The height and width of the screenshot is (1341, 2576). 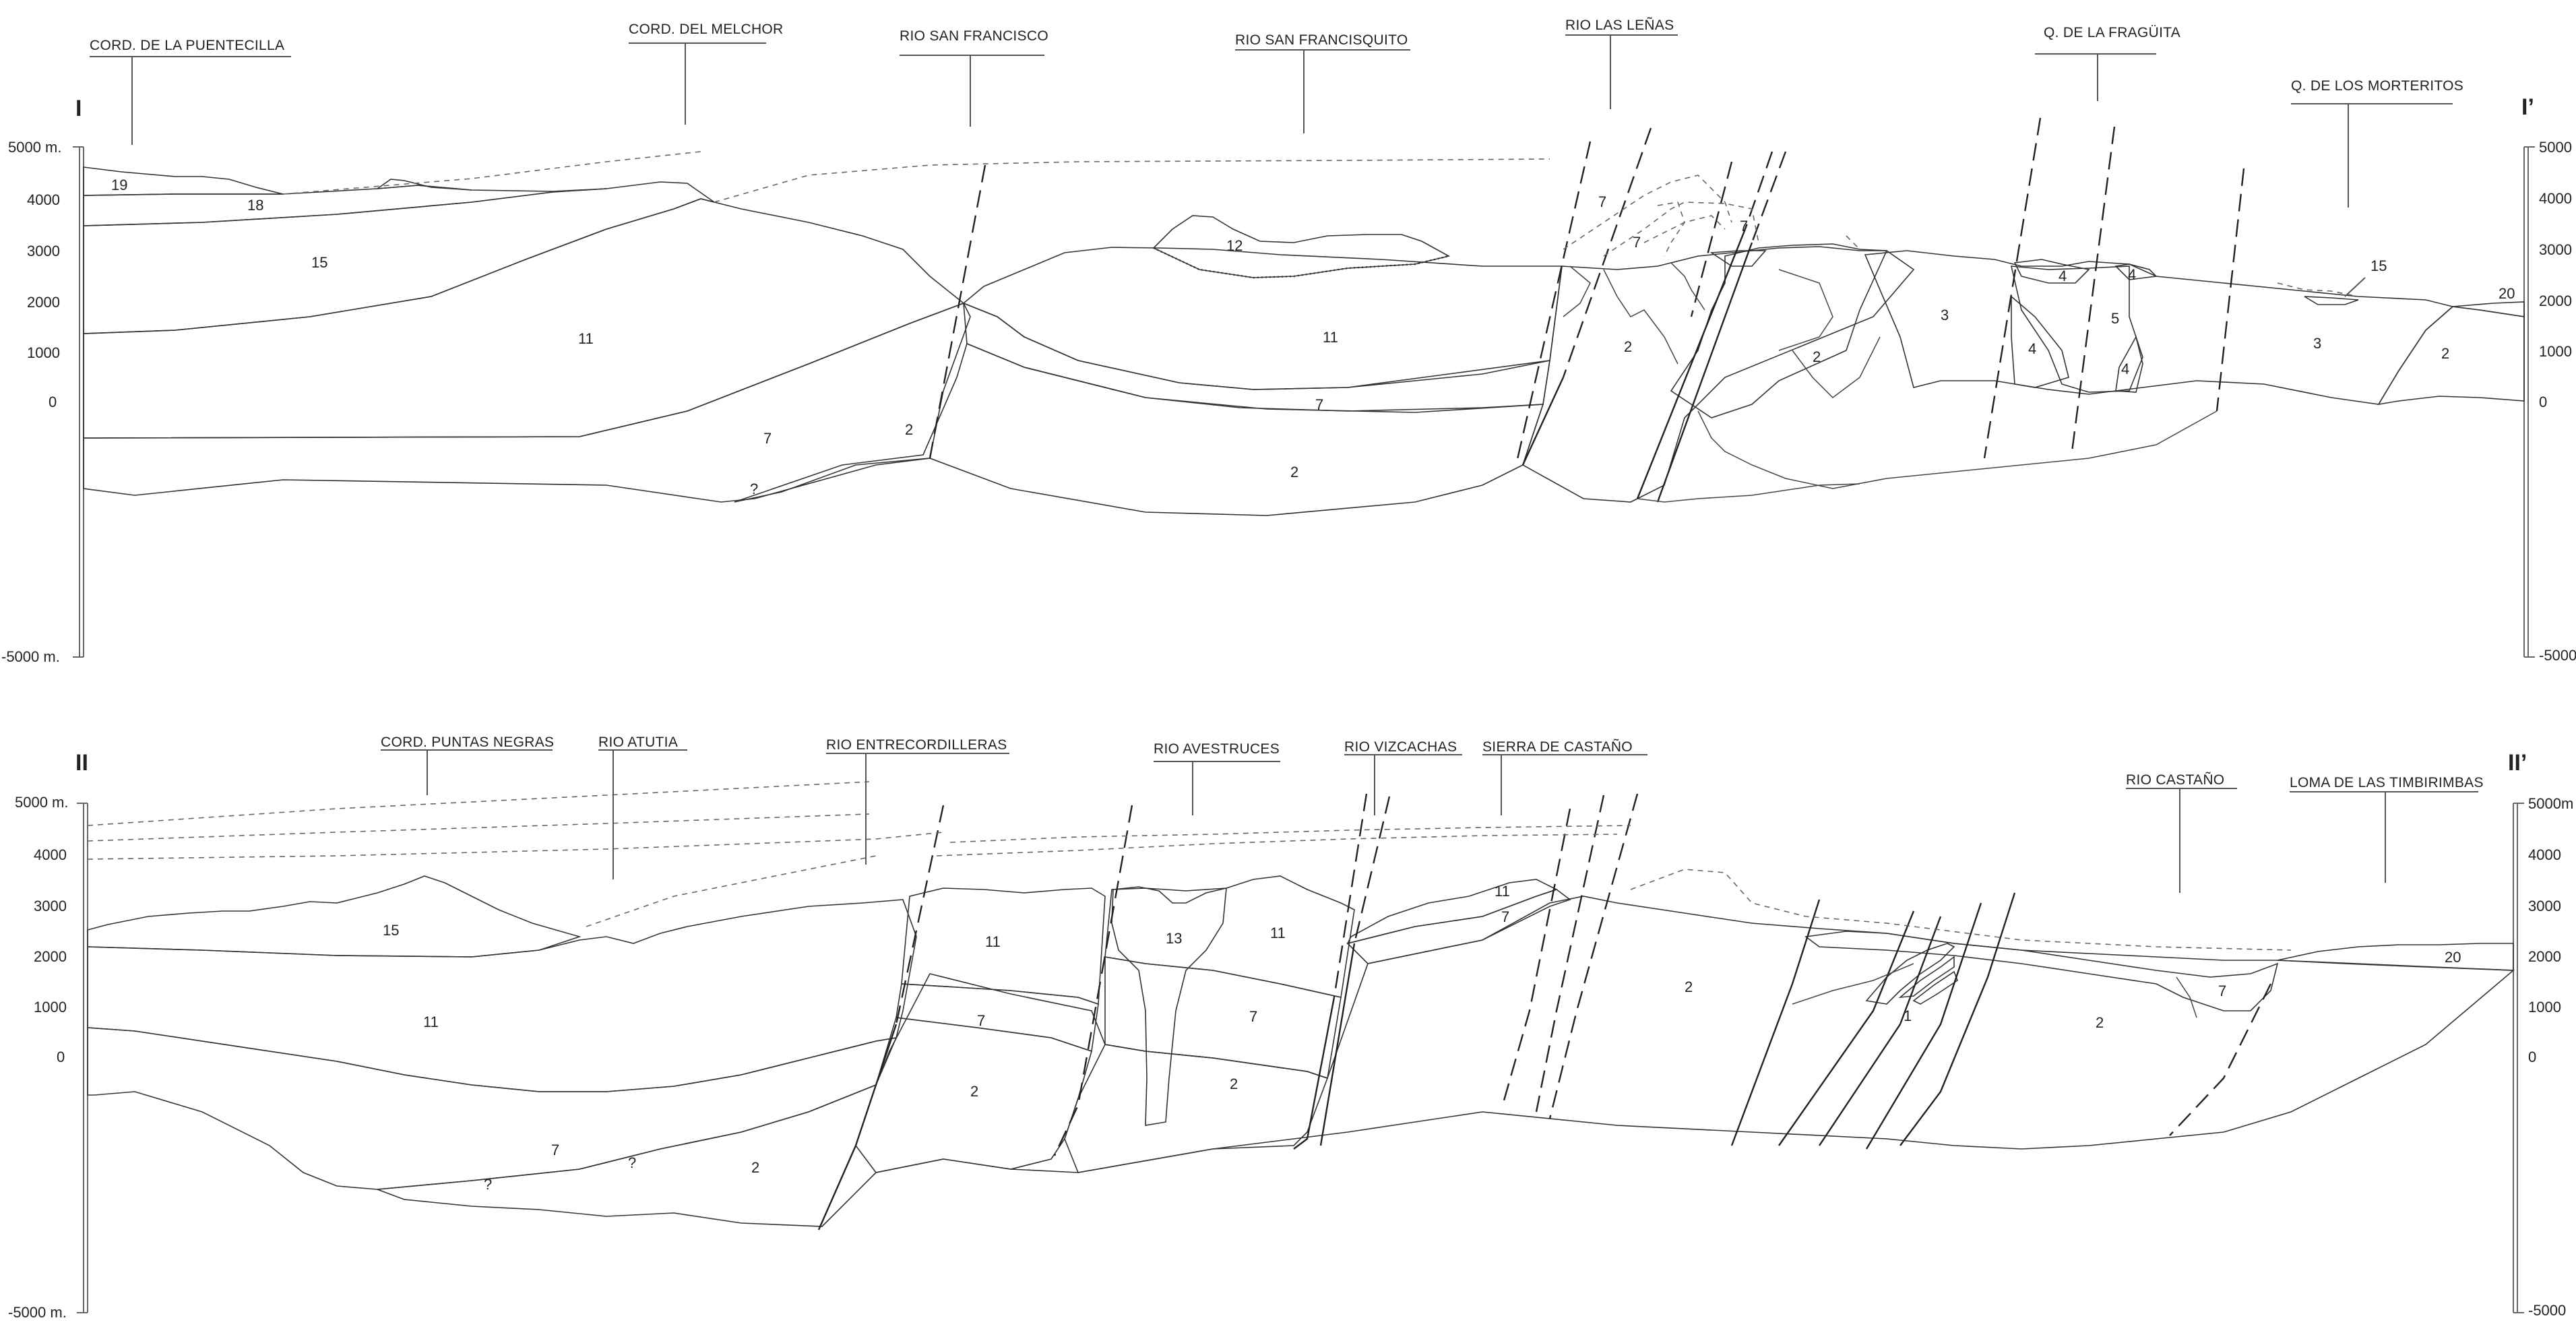 I want to click on unit-7-central-b, so click(x=1223, y=1018).